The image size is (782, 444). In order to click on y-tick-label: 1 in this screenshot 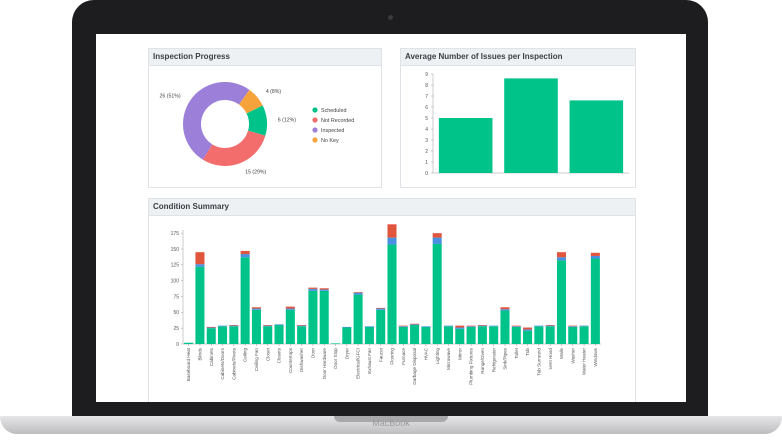, I will do `click(426, 163)`.